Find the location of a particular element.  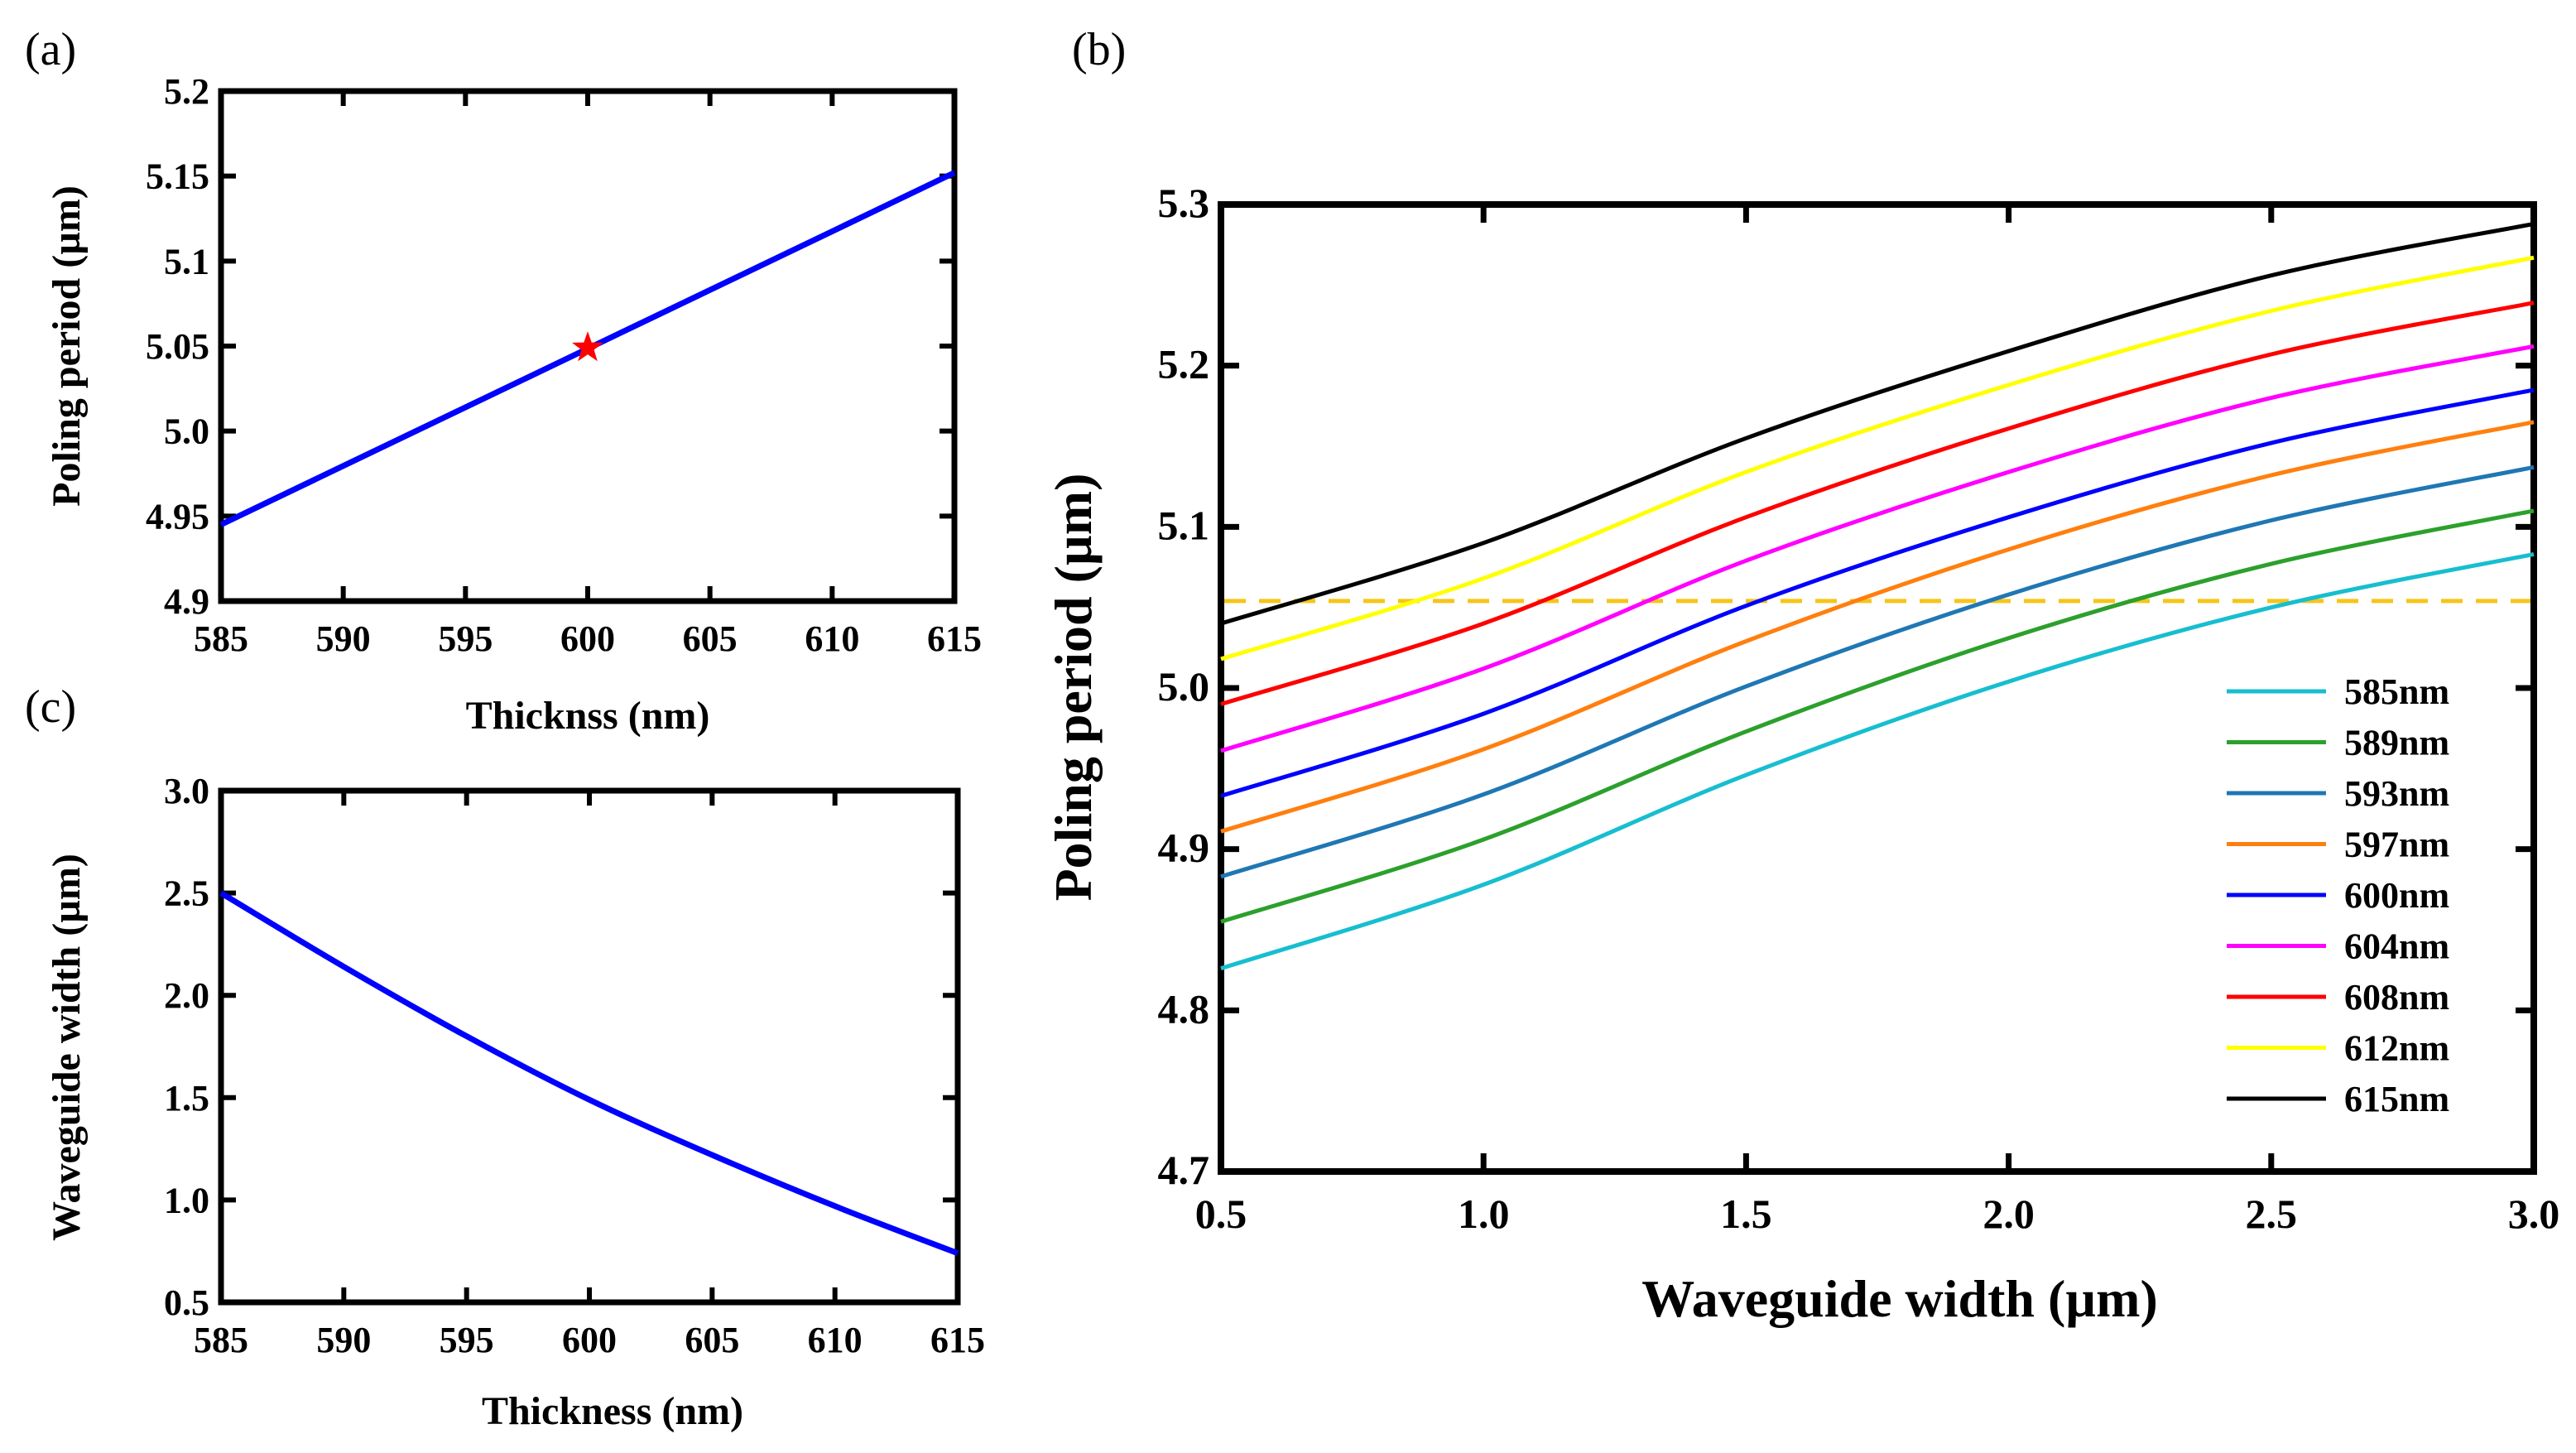

panel-b-series-line-589nm is located at coordinates (1877, 716).